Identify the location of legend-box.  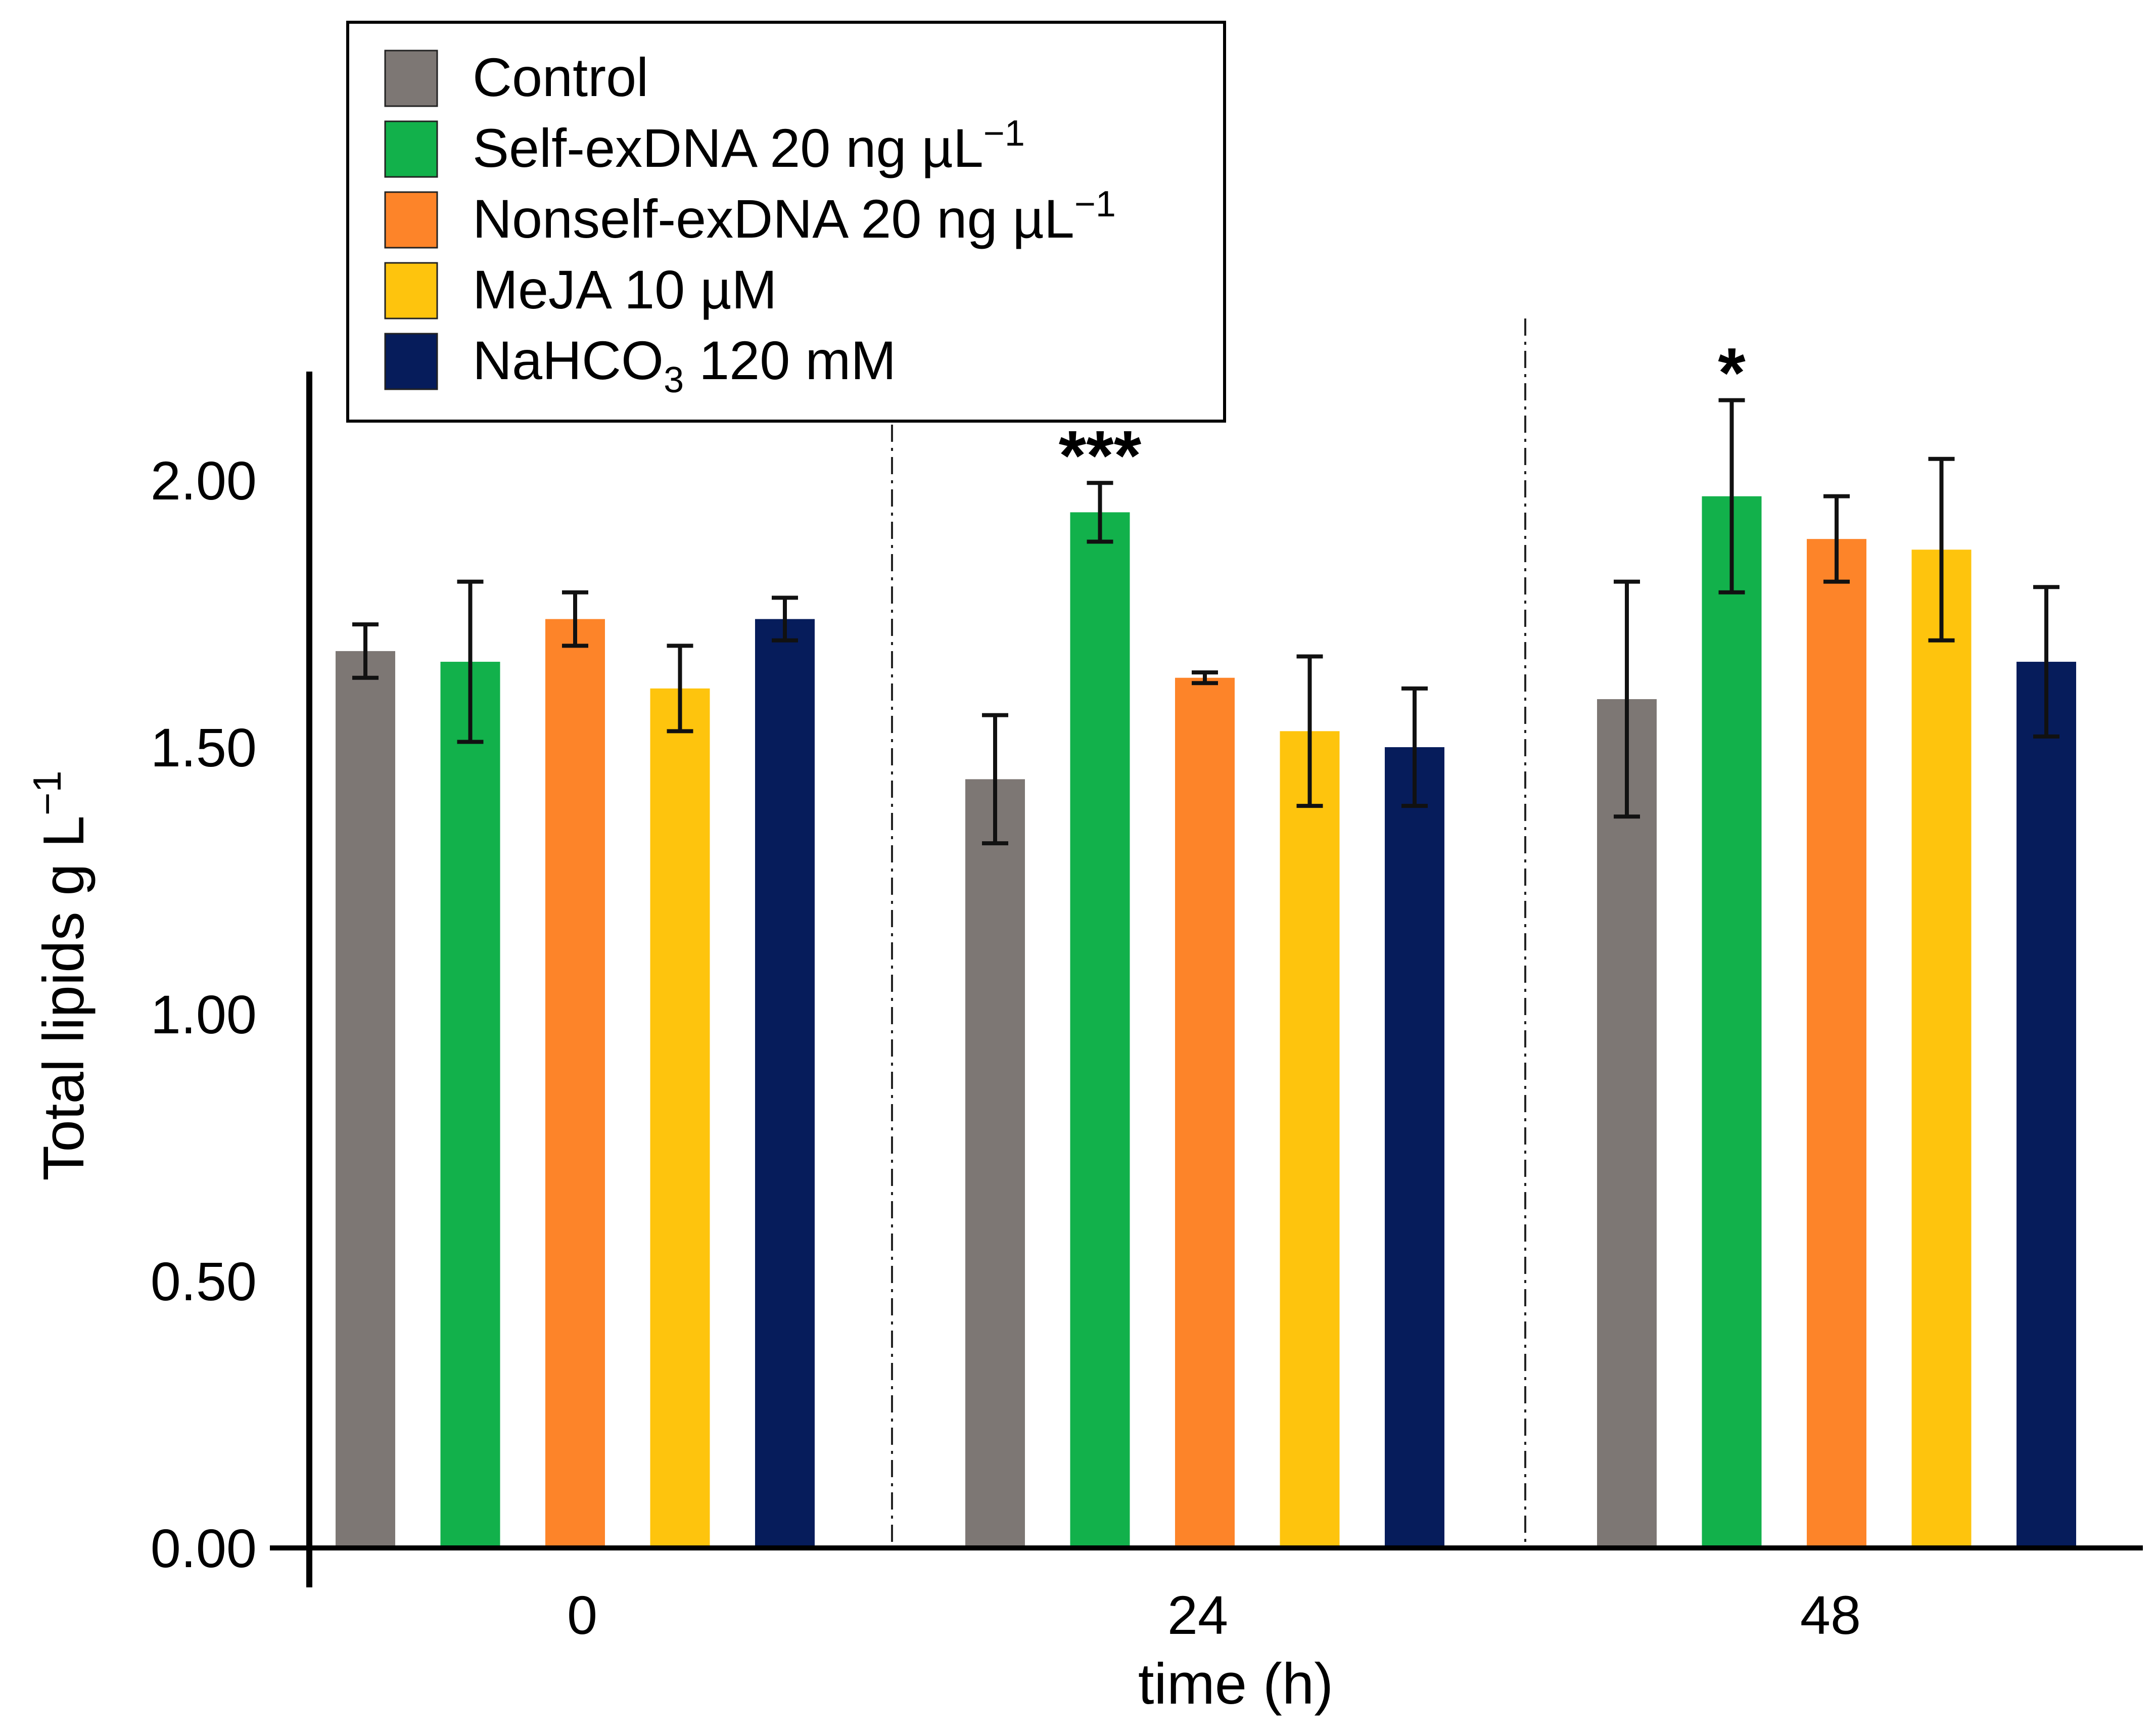
(786, 222).